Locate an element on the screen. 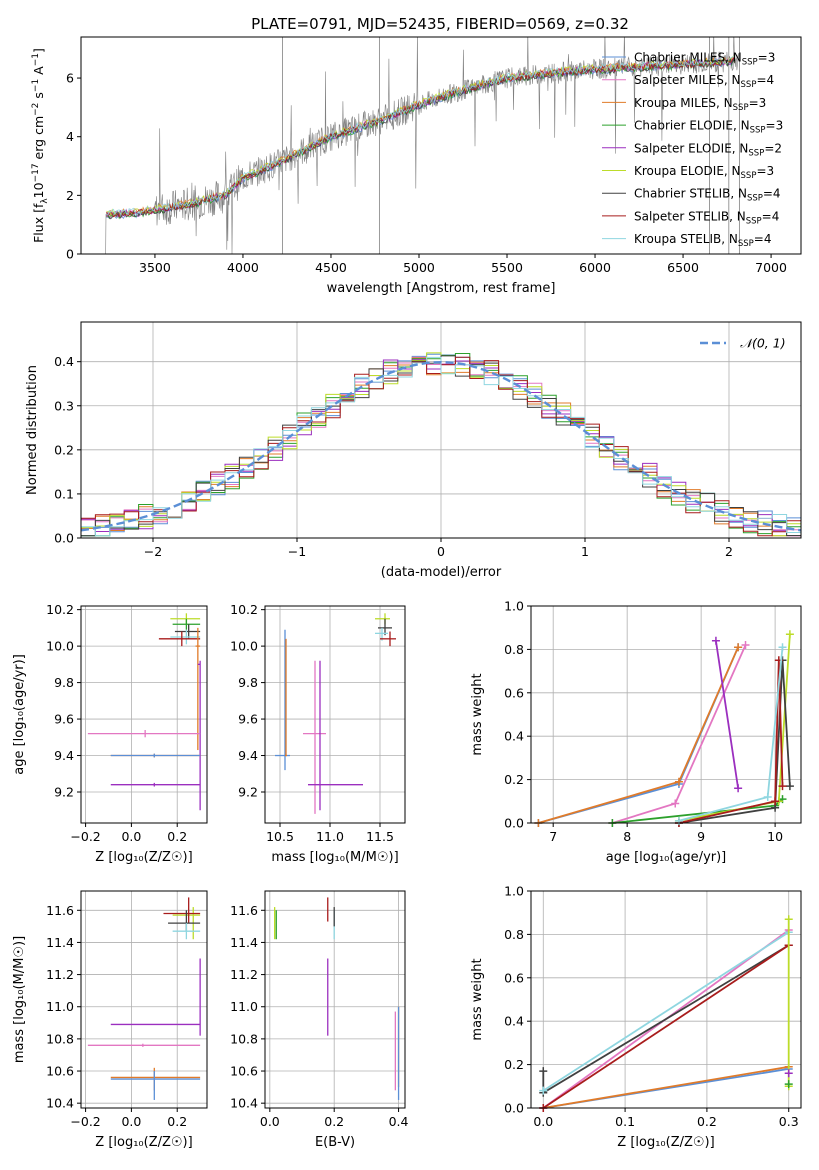  x-tick-label: −0.2 is located at coordinates (85, 836).